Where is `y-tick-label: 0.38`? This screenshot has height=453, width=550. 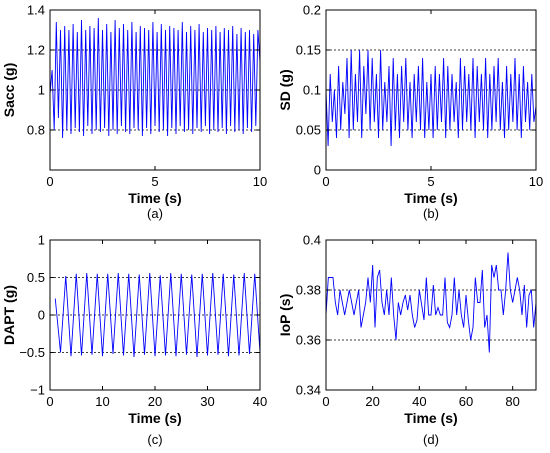
y-tick-label: 0.38 is located at coordinates (308, 290).